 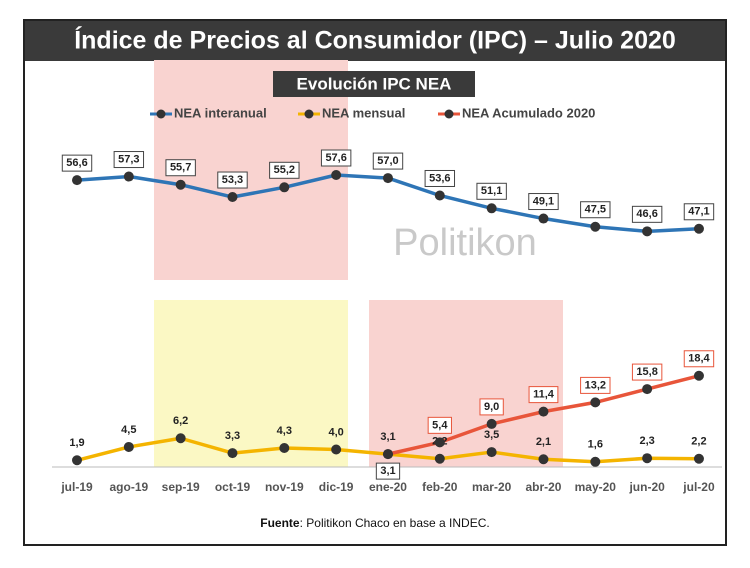 I want to click on subtitle-box, so click(x=374, y=84).